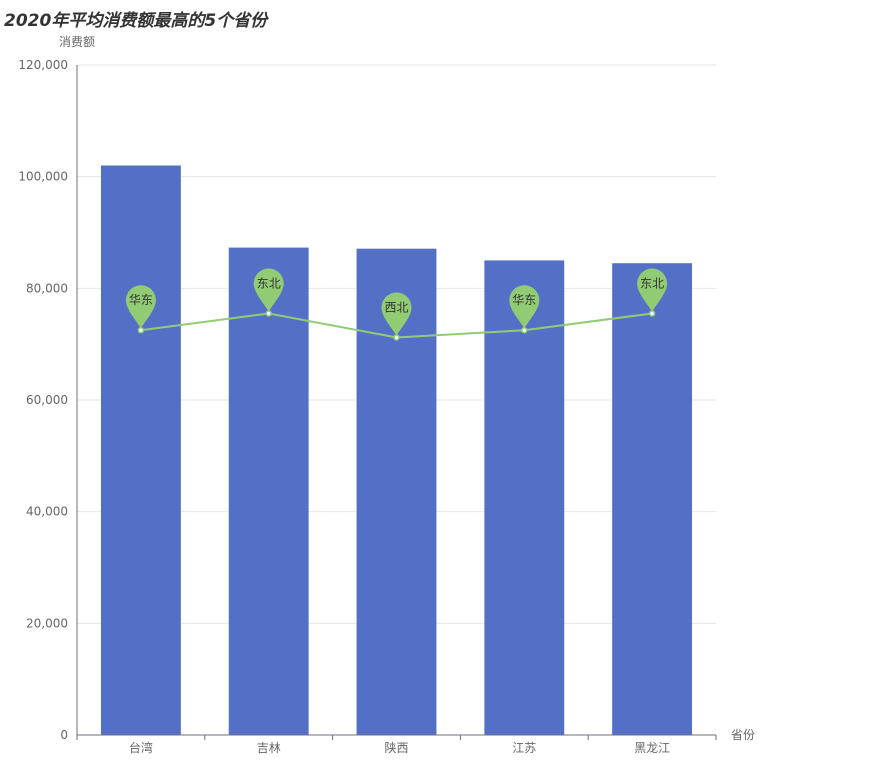 The height and width of the screenshot is (771, 870). I want to click on y-tick-label: 40,000, so click(47, 512).